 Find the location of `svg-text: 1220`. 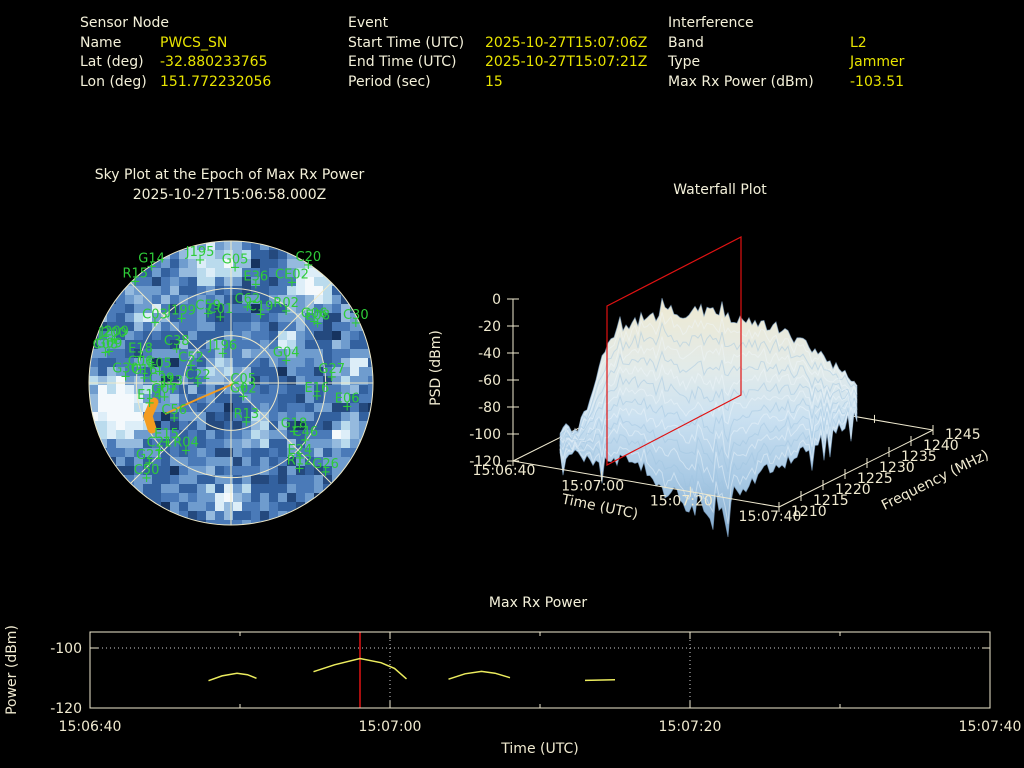

svg-text: 1220 is located at coordinates (853, 490).